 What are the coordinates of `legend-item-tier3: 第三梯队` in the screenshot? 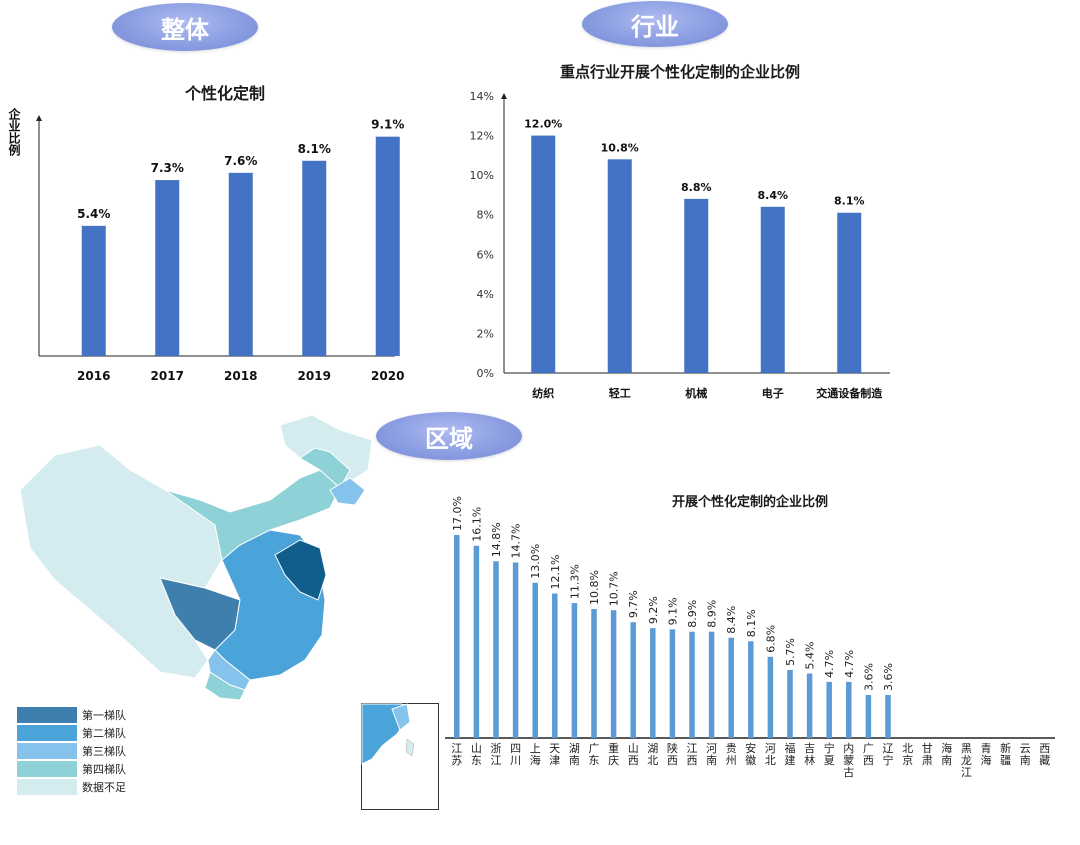 It's located at (71, 751).